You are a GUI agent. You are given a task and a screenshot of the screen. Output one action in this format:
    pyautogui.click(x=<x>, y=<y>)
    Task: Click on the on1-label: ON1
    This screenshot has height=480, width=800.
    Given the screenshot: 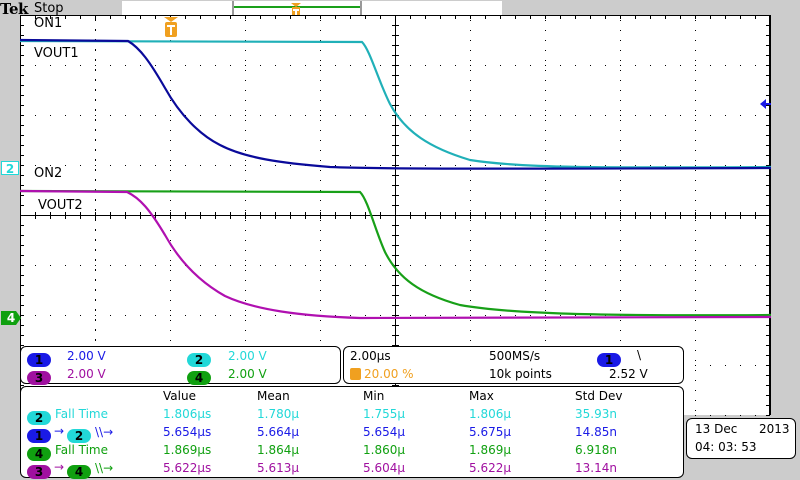 What is the action you would take?
    pyautogui.click(x=48, y=23)
    